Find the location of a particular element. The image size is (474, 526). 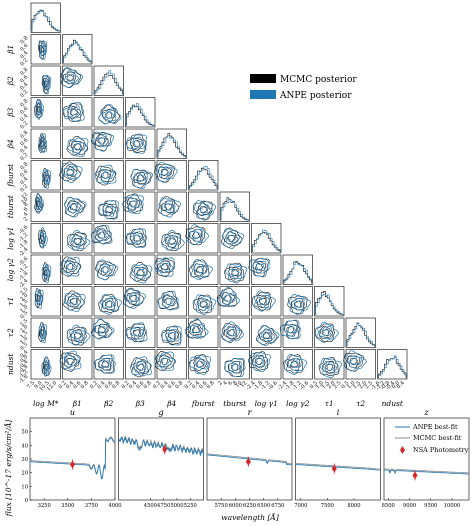

corner-xtick-2-2: 0.6 is located at coordinates (109, 385).